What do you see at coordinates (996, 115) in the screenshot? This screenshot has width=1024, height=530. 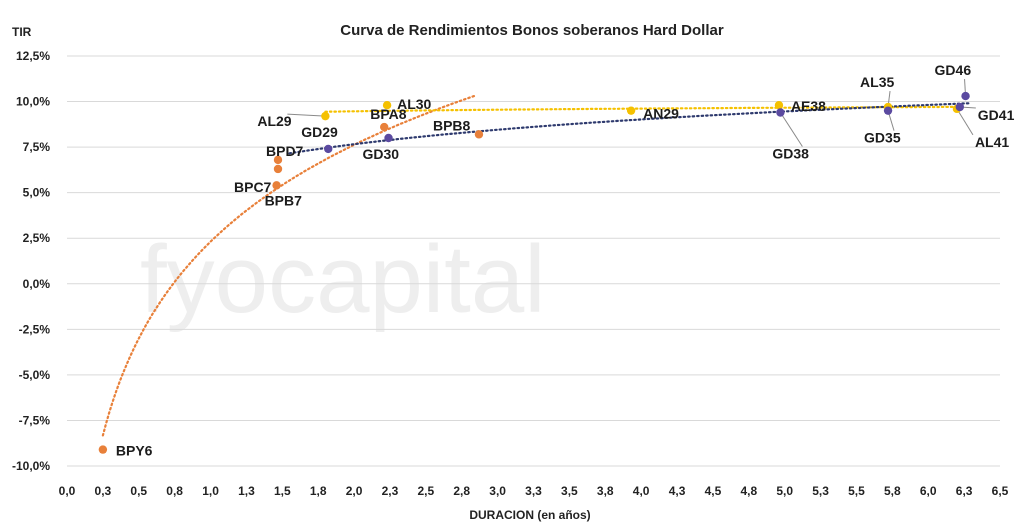 I see `point-label-gd41: GD41` at bounding box center [996, 115].